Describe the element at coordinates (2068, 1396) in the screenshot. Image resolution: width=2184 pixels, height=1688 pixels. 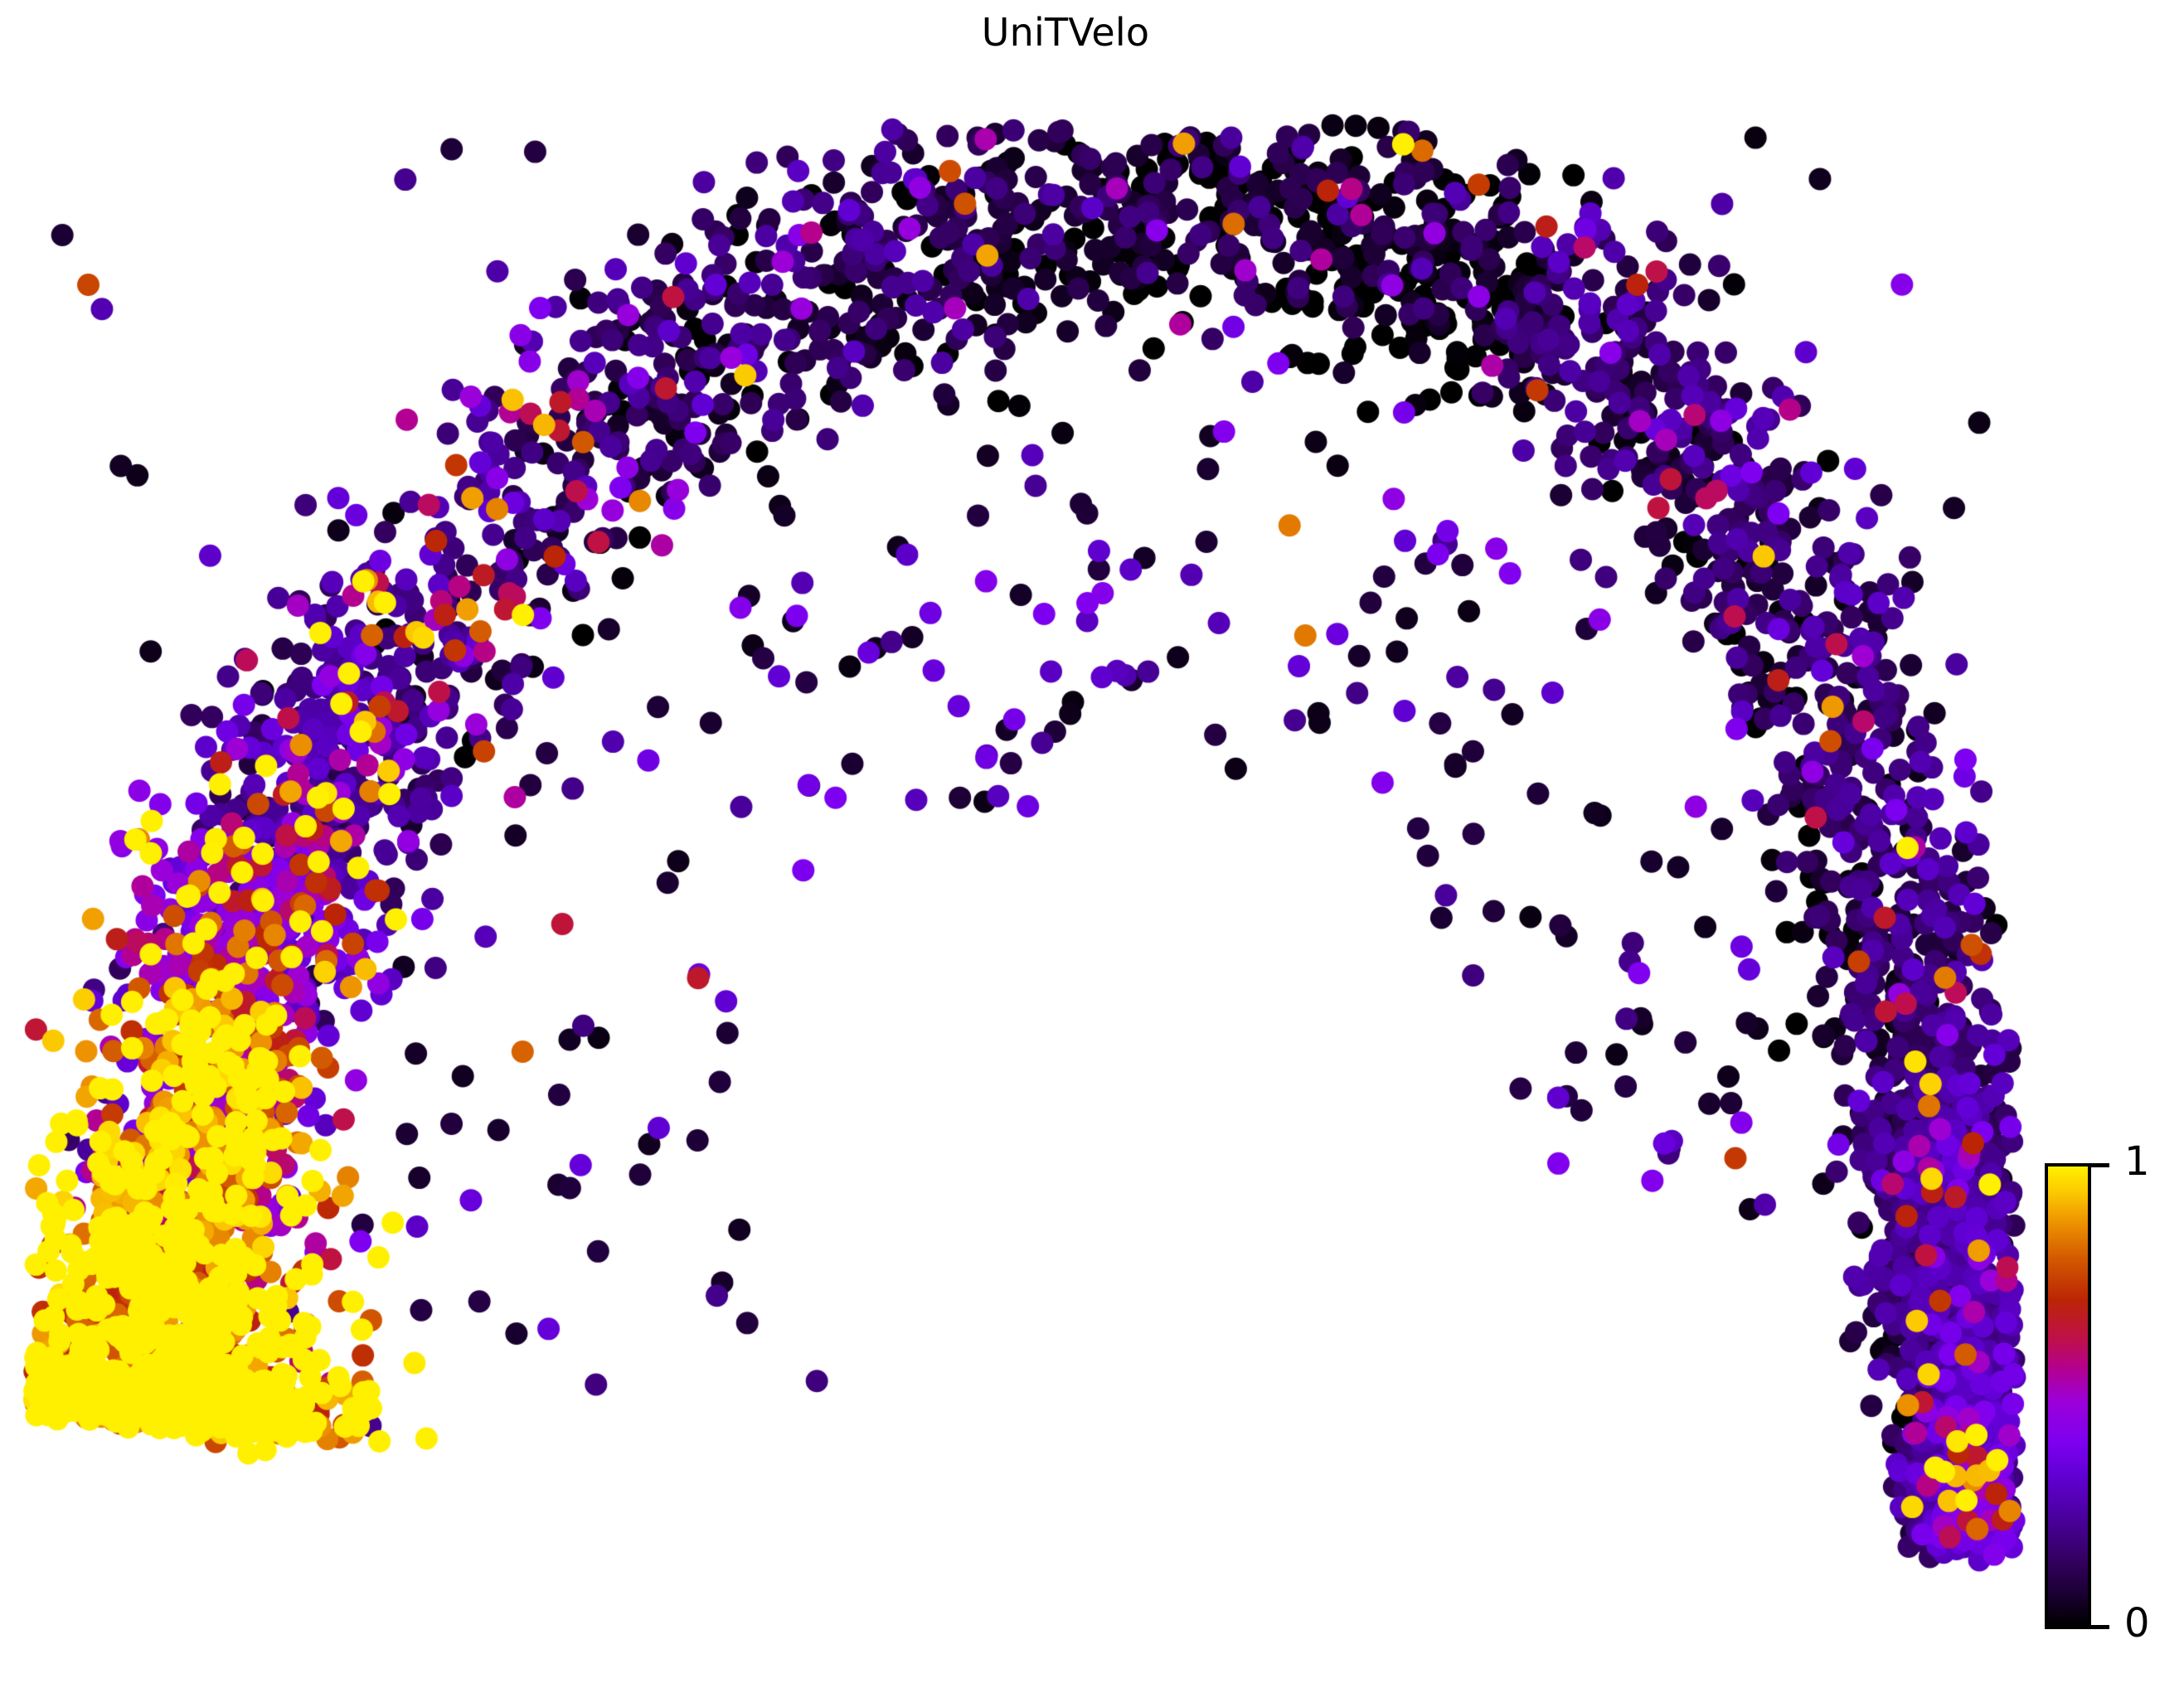
I see `colorbar-gradient` at that location.